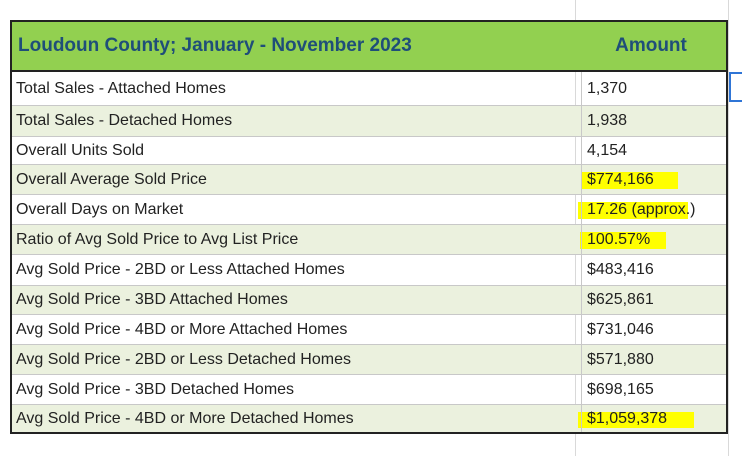  Describe the element at coordinates (369, 210) in the screenshot. I see `table-row: Overall Days on Market 17.26 (approx.)` at that location.